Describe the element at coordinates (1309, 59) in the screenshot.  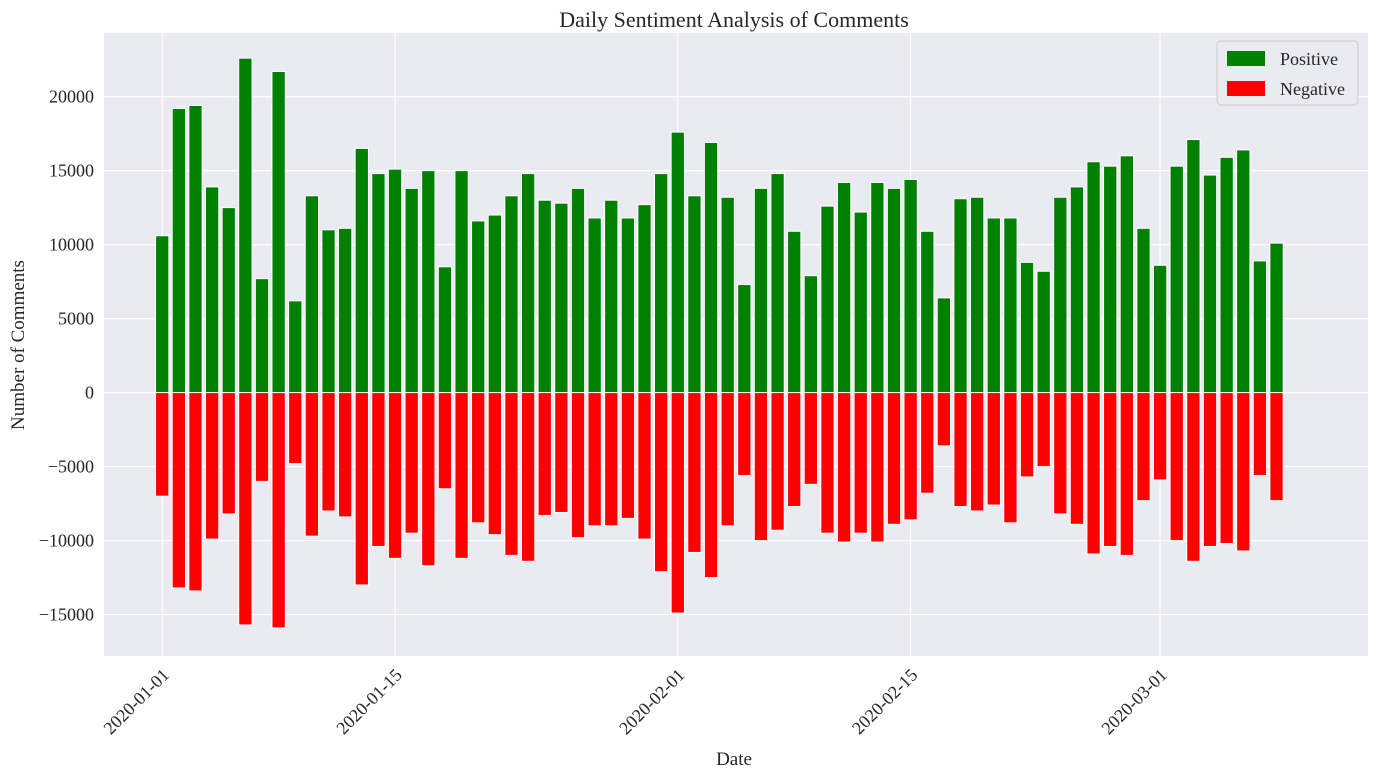
I see `legend-label-positive: Positive` at that location.